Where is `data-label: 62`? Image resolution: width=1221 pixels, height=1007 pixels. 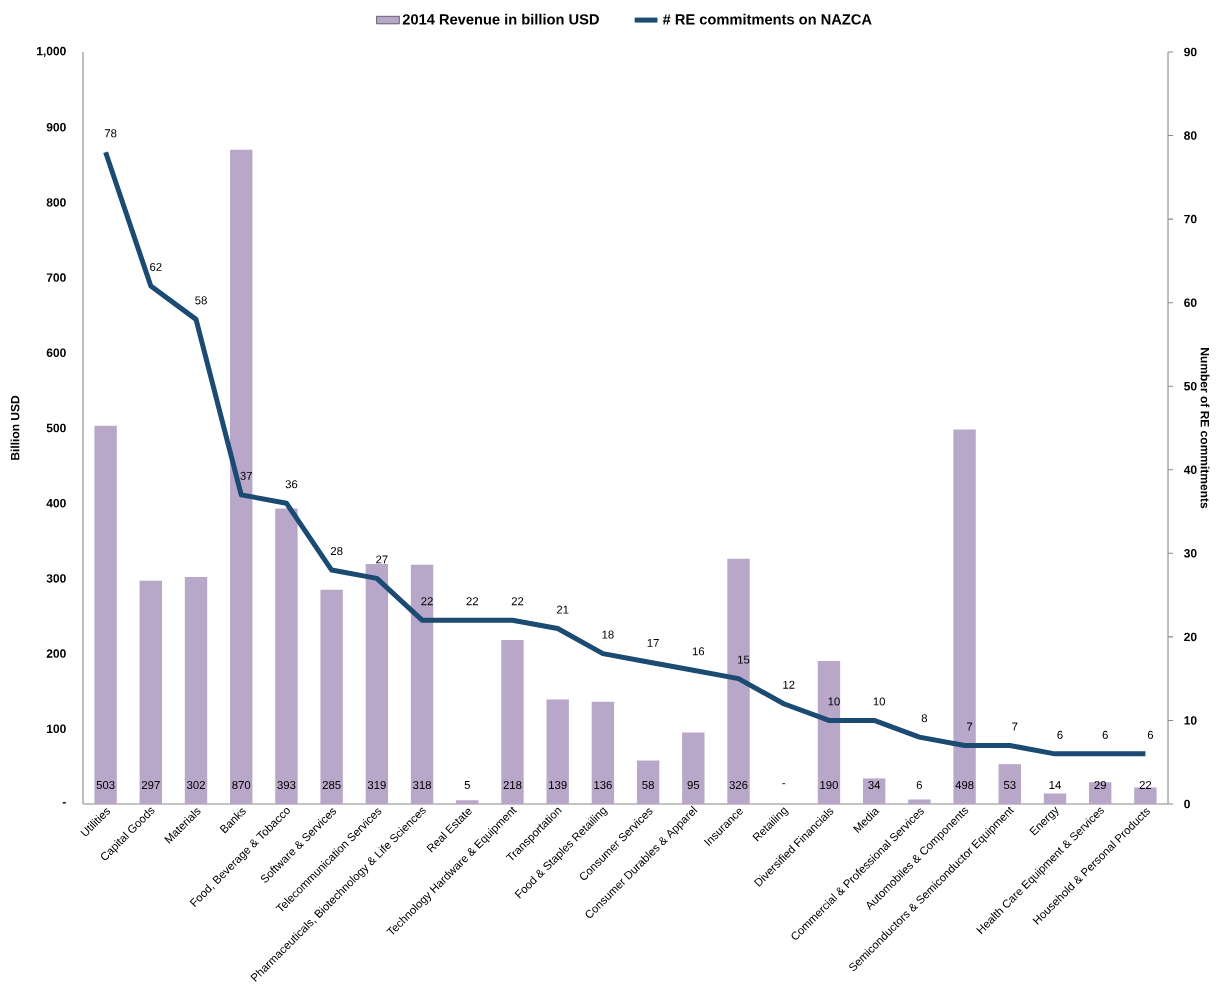 data-label: 62 is located at coordinates (156, 266).